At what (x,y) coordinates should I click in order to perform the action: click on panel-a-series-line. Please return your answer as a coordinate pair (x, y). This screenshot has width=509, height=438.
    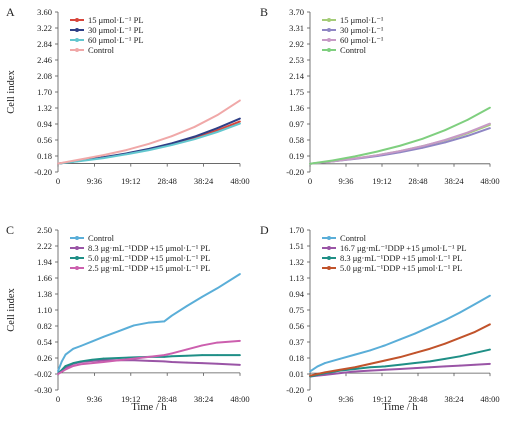
    Looking at the image, I should click on (149, 142).